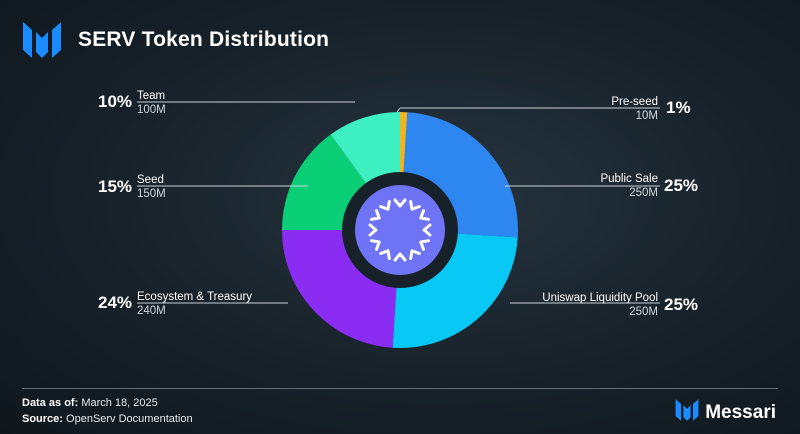  What do you see at coordinates (398, 110) in the screenshot?
I see `leader-preseed-a` at bounding box center [398, 110].